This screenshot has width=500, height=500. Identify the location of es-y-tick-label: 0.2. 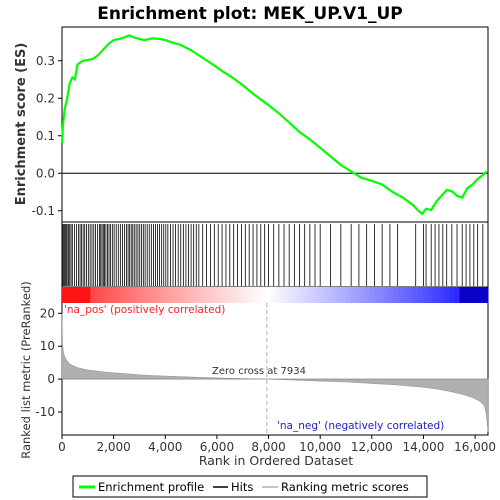
(45, 98).